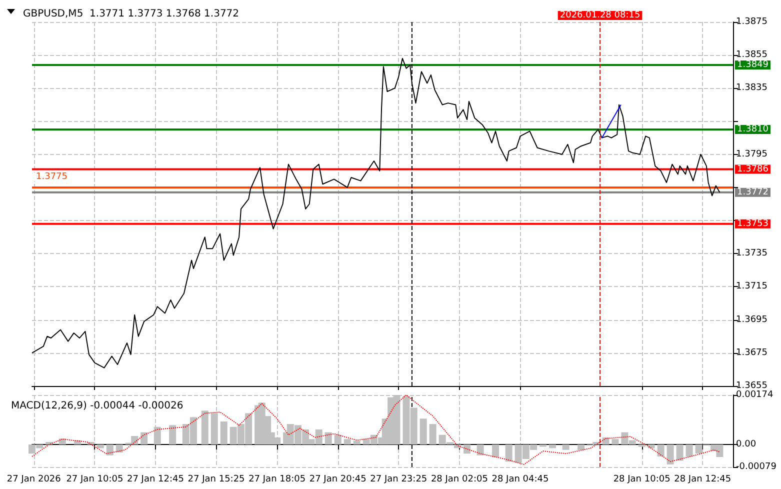 The image size is (781, 489). What do you see at coordinates (752, 287) in the screenshot?
I see `y-tick-label: 1.3715` at bounding box center [752, 287].